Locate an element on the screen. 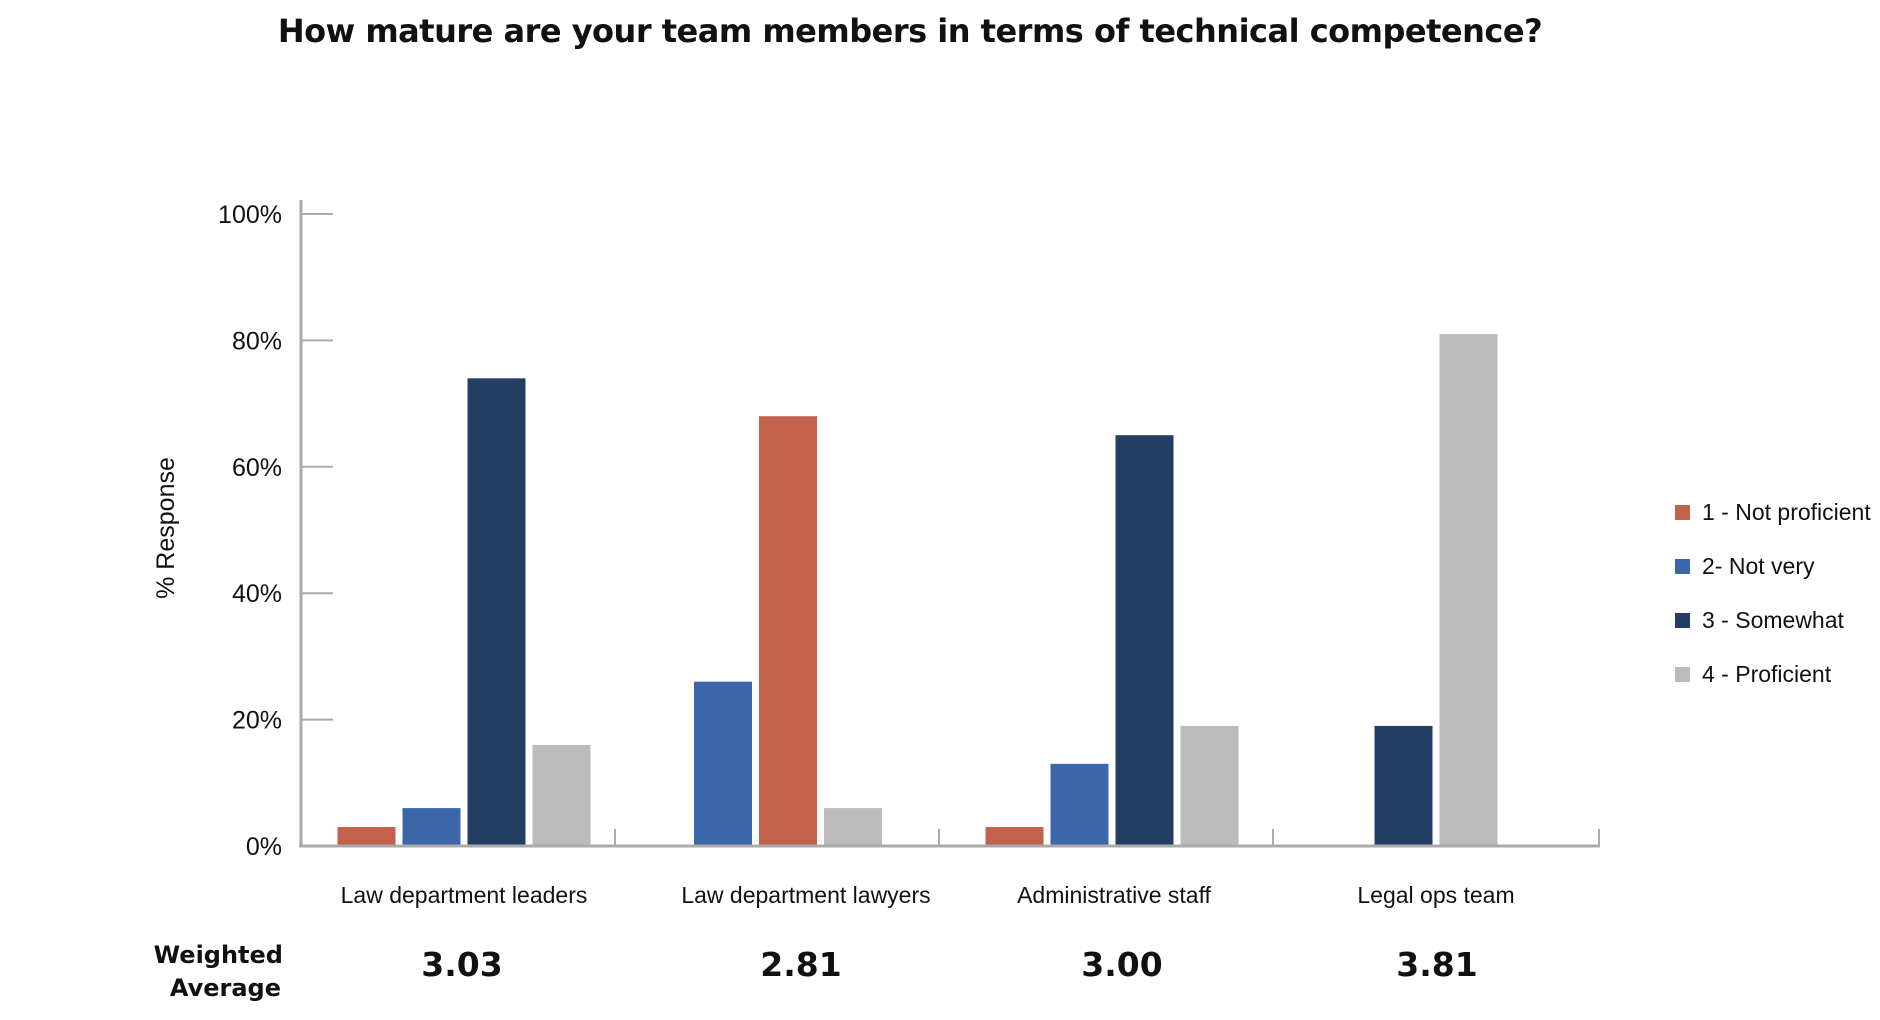 The width and height of the screenshot is (1880, 1020). weighted-average-heading-line2: Average is located at coordinates (225, 988).